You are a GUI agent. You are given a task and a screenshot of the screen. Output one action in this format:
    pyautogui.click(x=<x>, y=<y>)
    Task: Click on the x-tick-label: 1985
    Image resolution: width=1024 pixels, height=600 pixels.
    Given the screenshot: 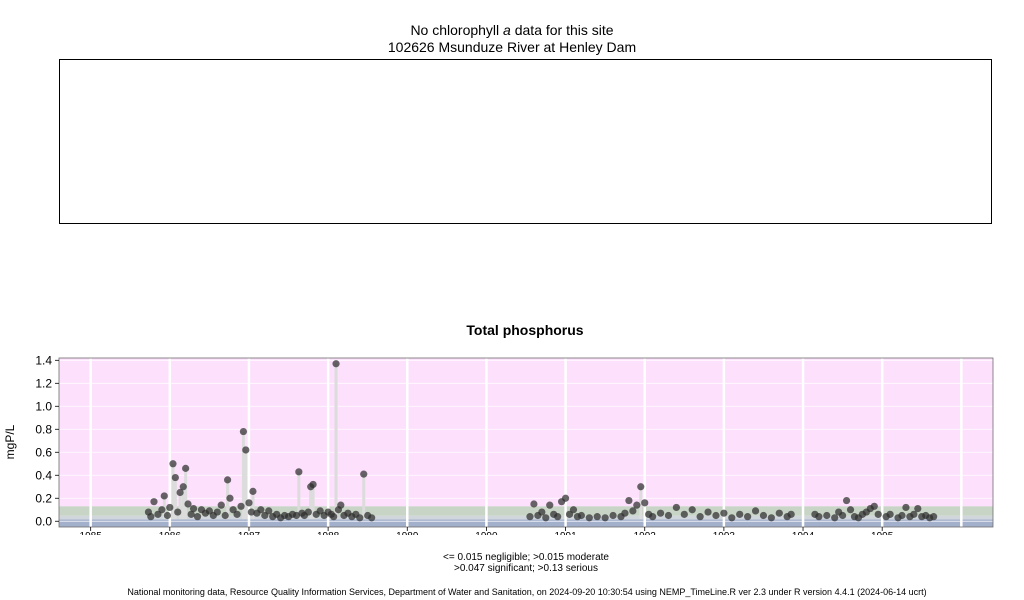 What is the action you would take?
    pyautogui.click(x=91, y=533)
    